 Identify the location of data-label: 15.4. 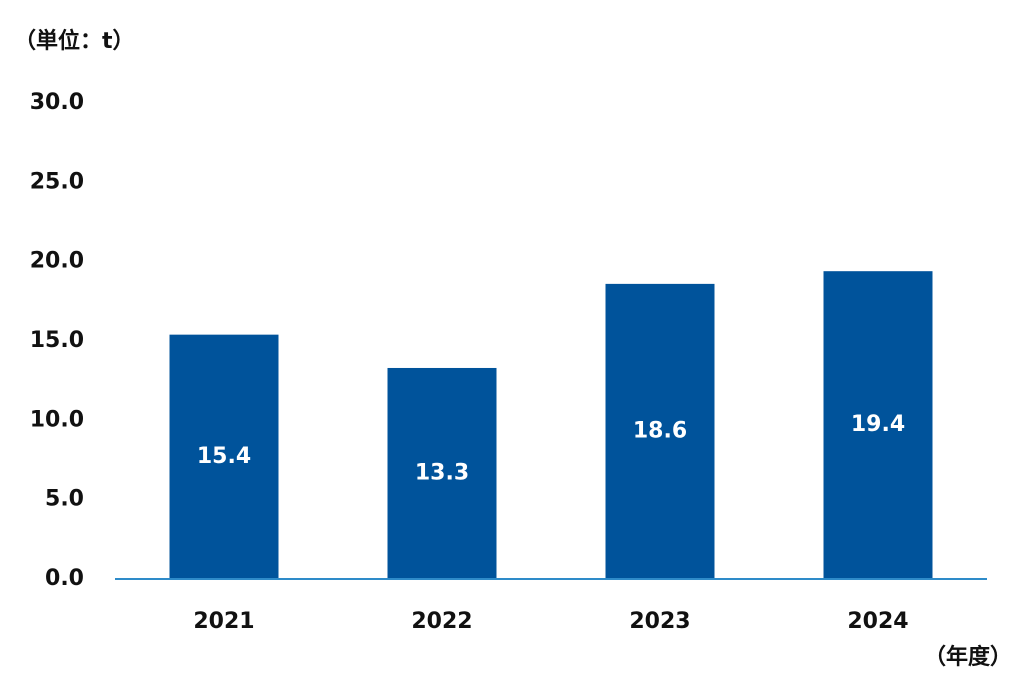
(224, 456).